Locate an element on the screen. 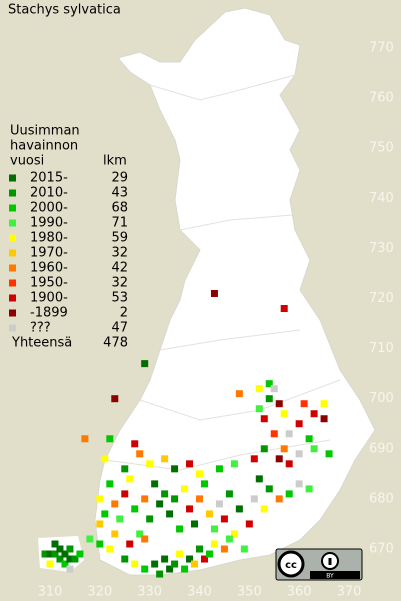 Image resolution: width=401 pixels, height=601 pixels. legend-label: 2015- is located at coordinates (49, 178).